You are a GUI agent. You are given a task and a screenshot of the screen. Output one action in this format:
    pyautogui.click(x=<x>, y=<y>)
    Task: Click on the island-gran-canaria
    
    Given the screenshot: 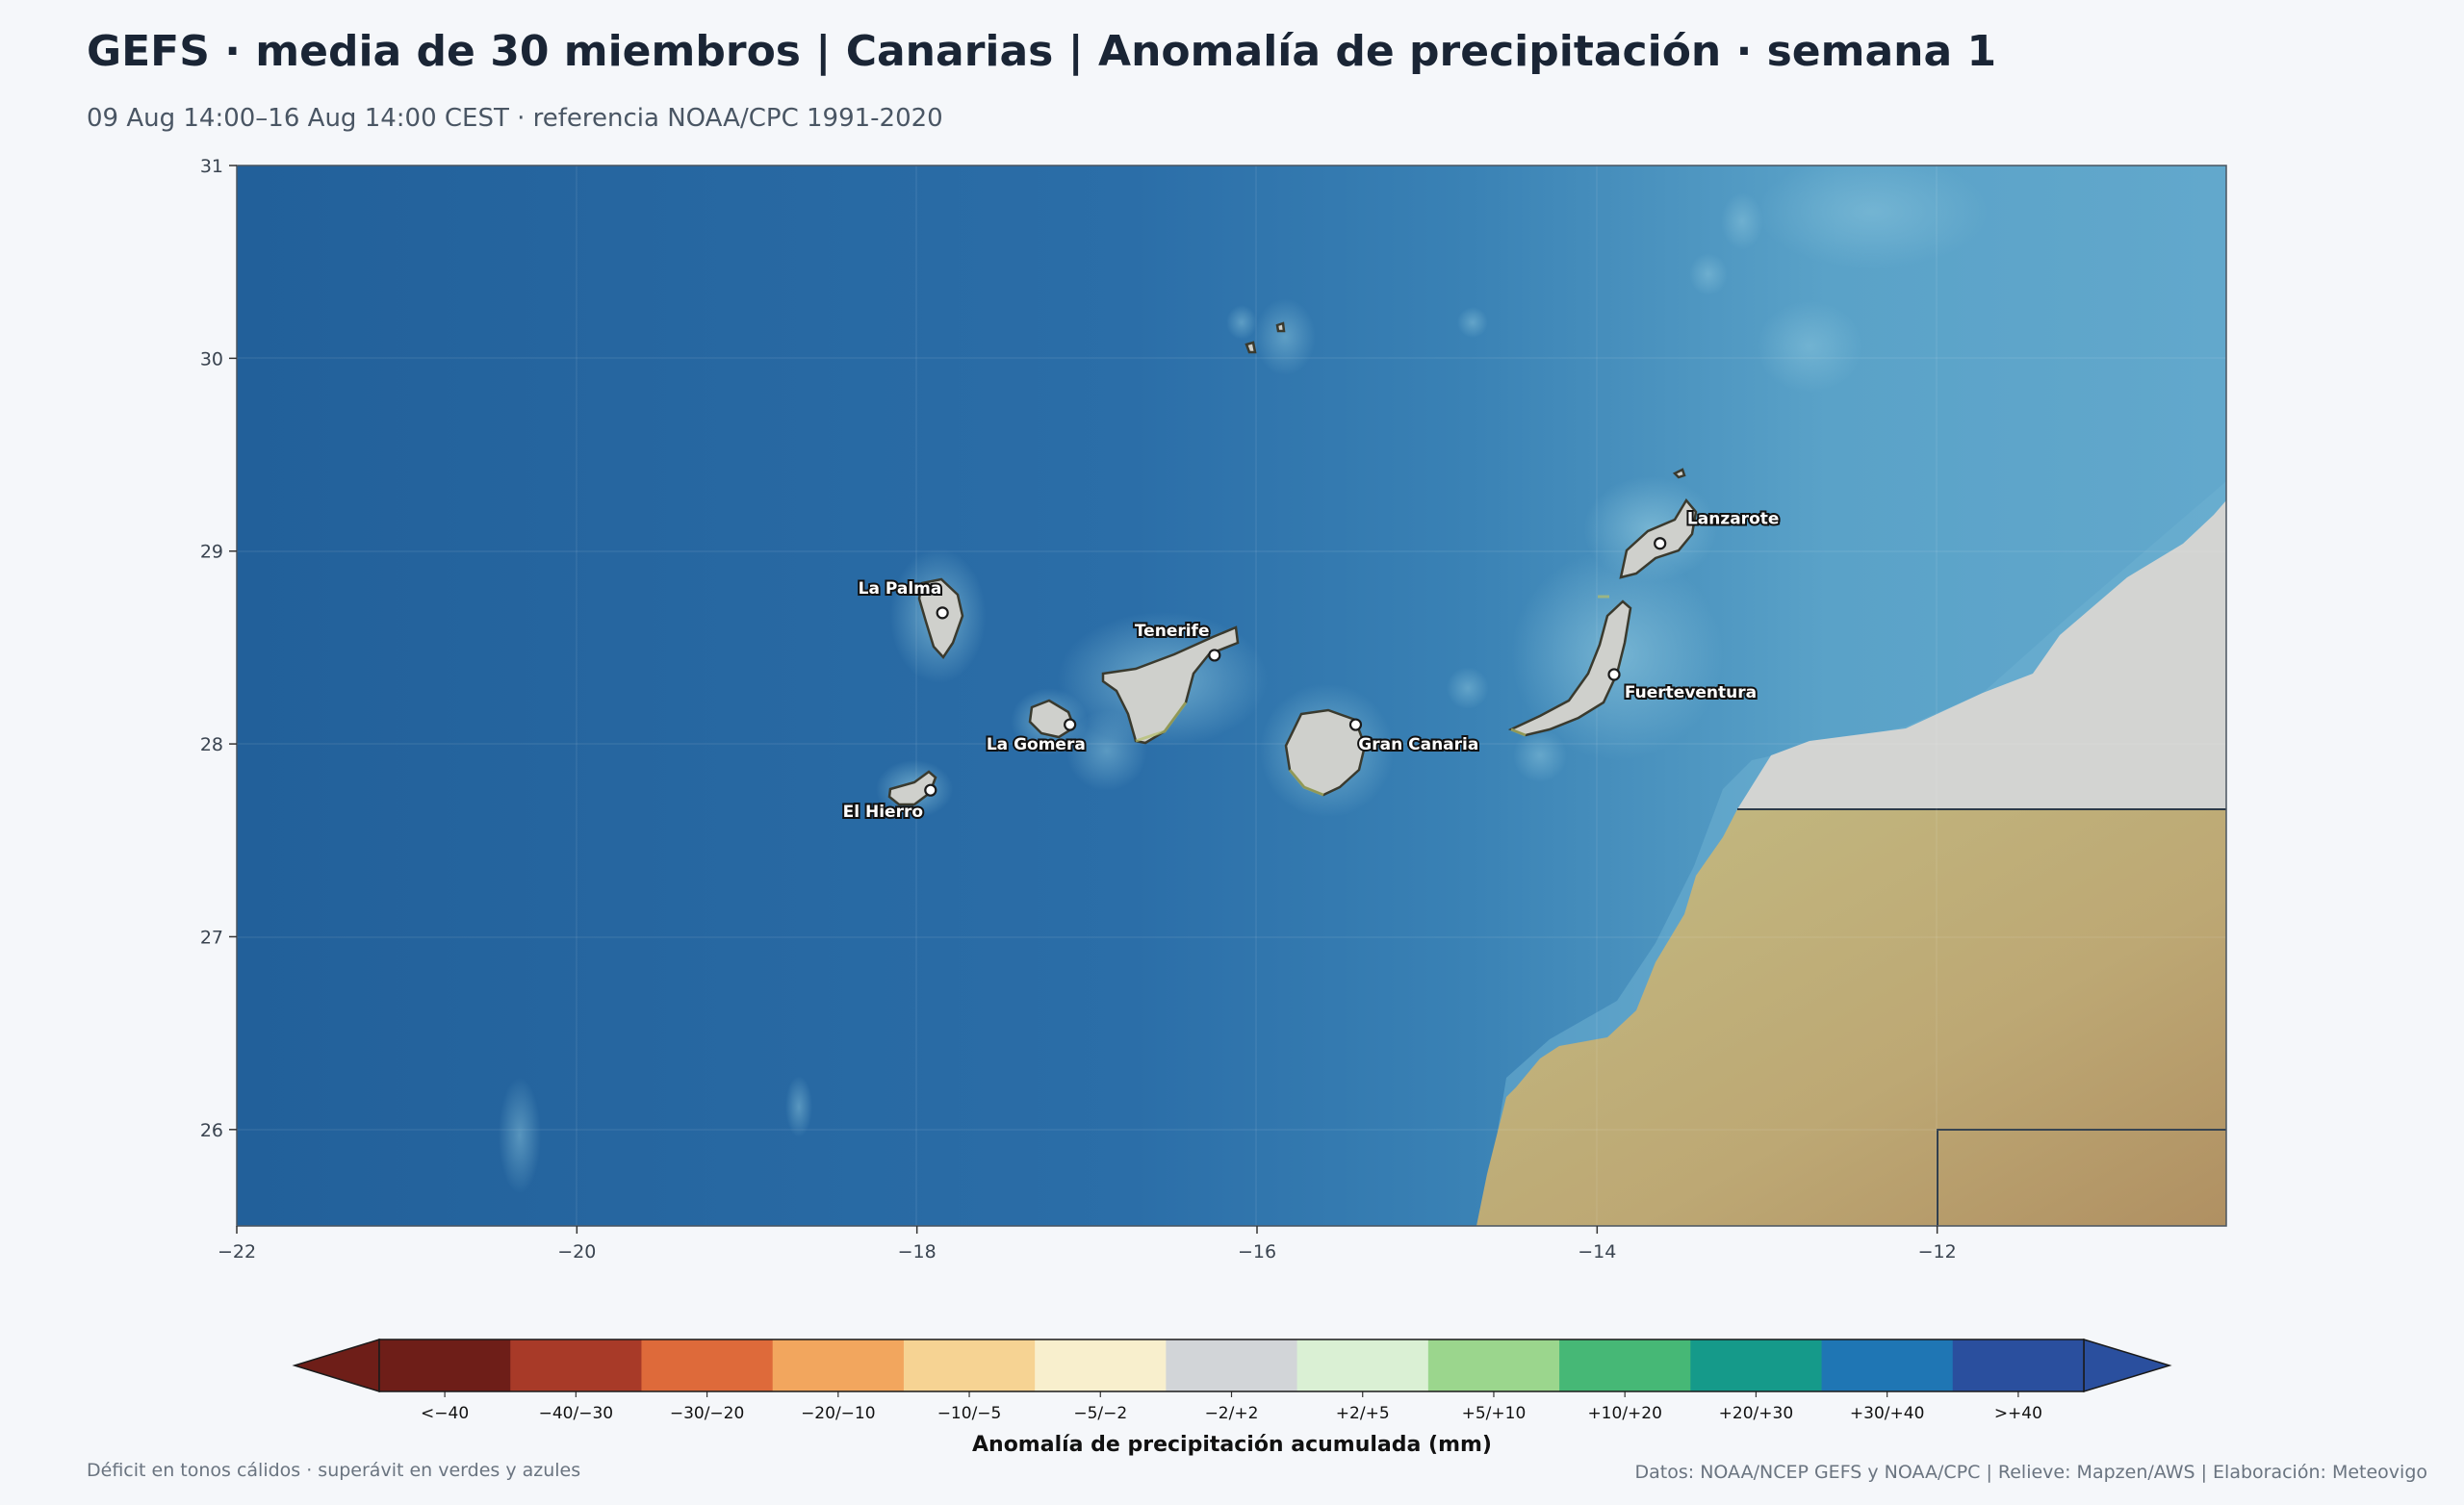 What is the action you would take?
    pyautogui.click(x=1325, y=752)
    